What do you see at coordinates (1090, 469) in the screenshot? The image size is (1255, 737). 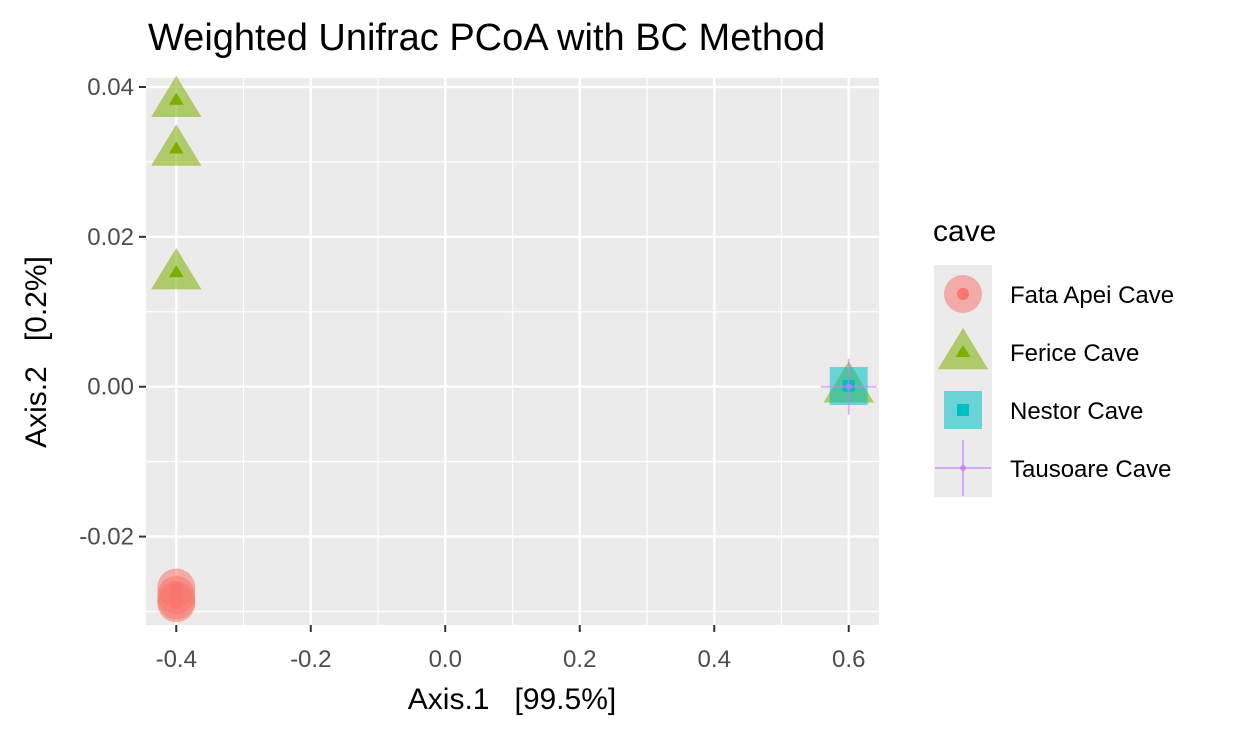 I see `legend-label: Tausoare Cave` at bounding box center [1090, 469].